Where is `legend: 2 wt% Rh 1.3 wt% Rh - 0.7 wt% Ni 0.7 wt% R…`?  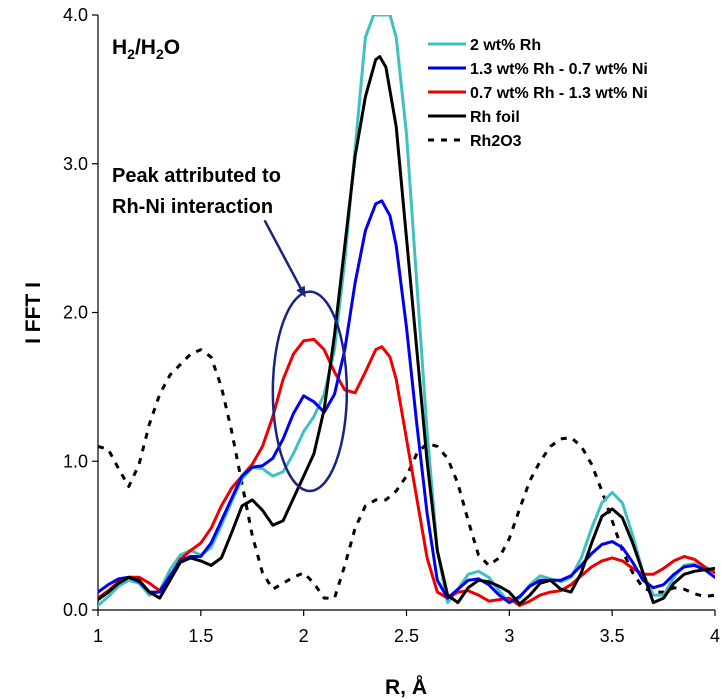 legend: 2 wt% Rh 1.3 wt% Rh - 0.7 wt% Ni 0.7 wt% R… is located at coordinates (538, 93).